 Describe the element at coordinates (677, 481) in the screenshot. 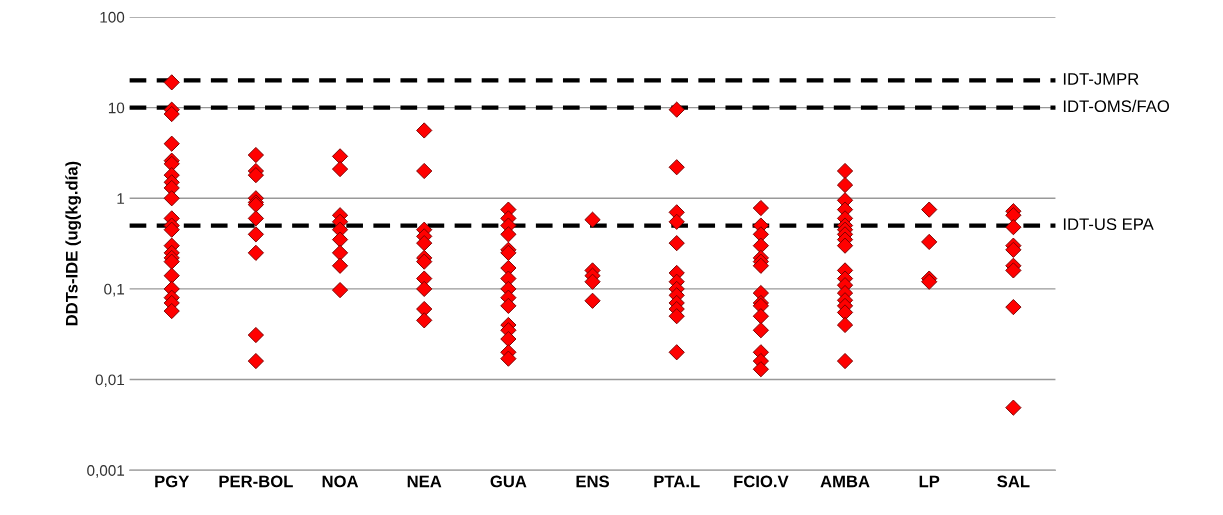

I see `x-tick-label: PTA.L` at that location.